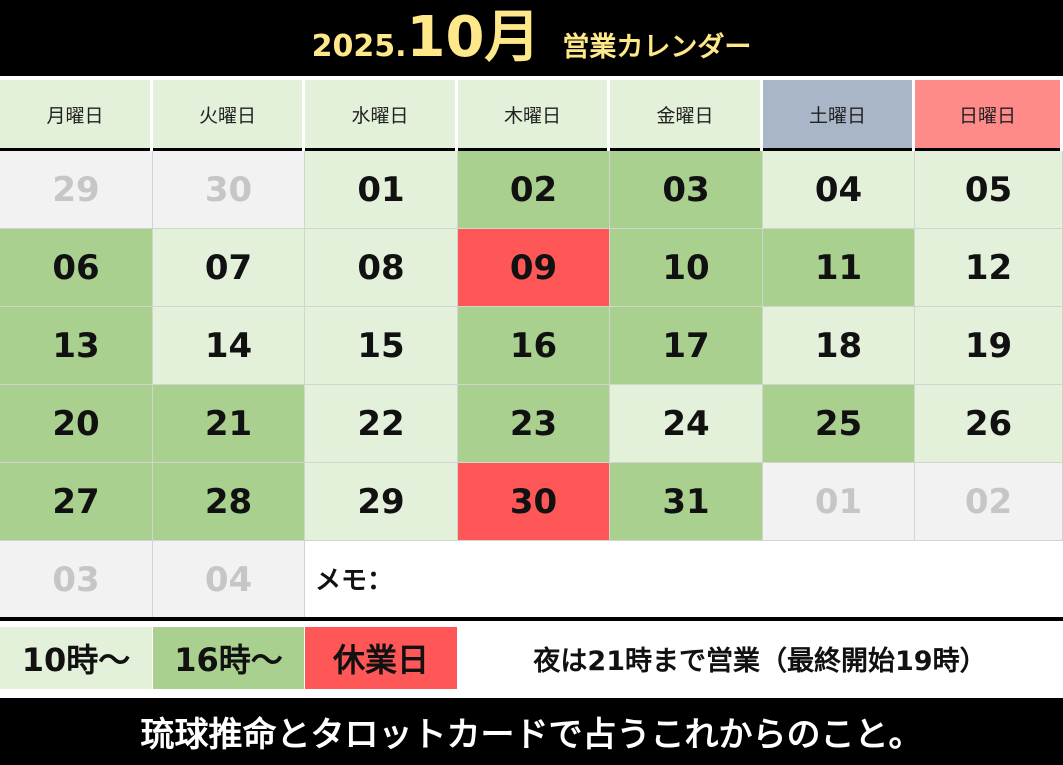  What do you see at coordinates (380, 115) in the screenshot?
I see `weekday-header: 水曜日` at bounding box center [380, 115].